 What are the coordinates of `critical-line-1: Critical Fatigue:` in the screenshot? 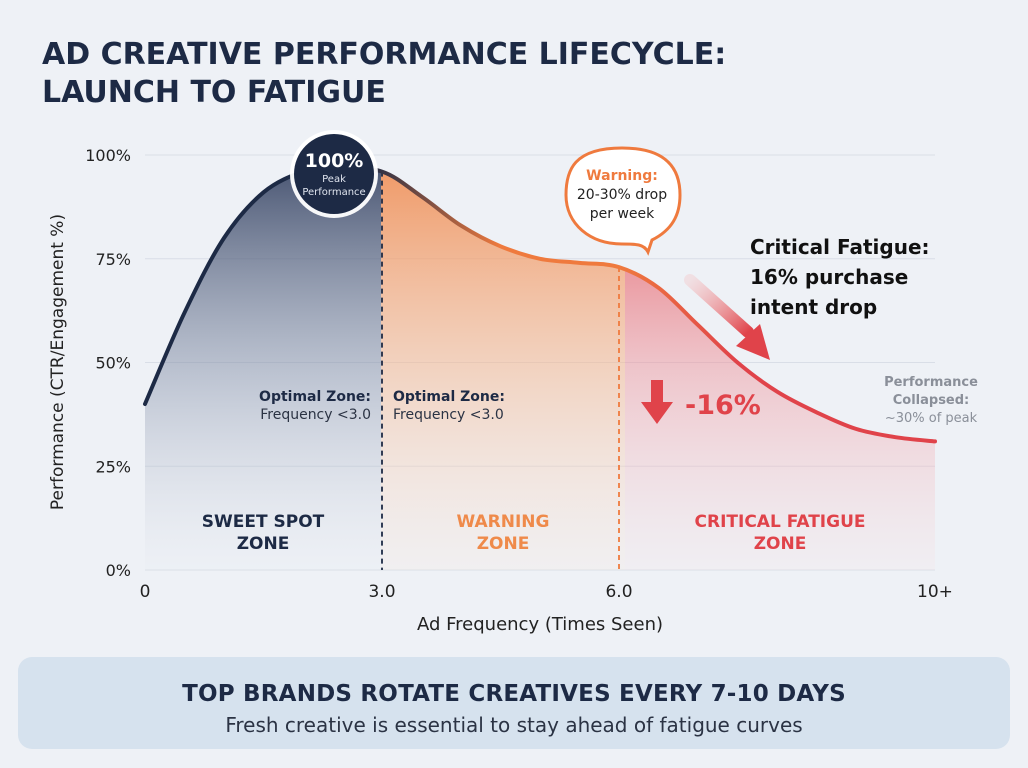 It's located at (840, 247).